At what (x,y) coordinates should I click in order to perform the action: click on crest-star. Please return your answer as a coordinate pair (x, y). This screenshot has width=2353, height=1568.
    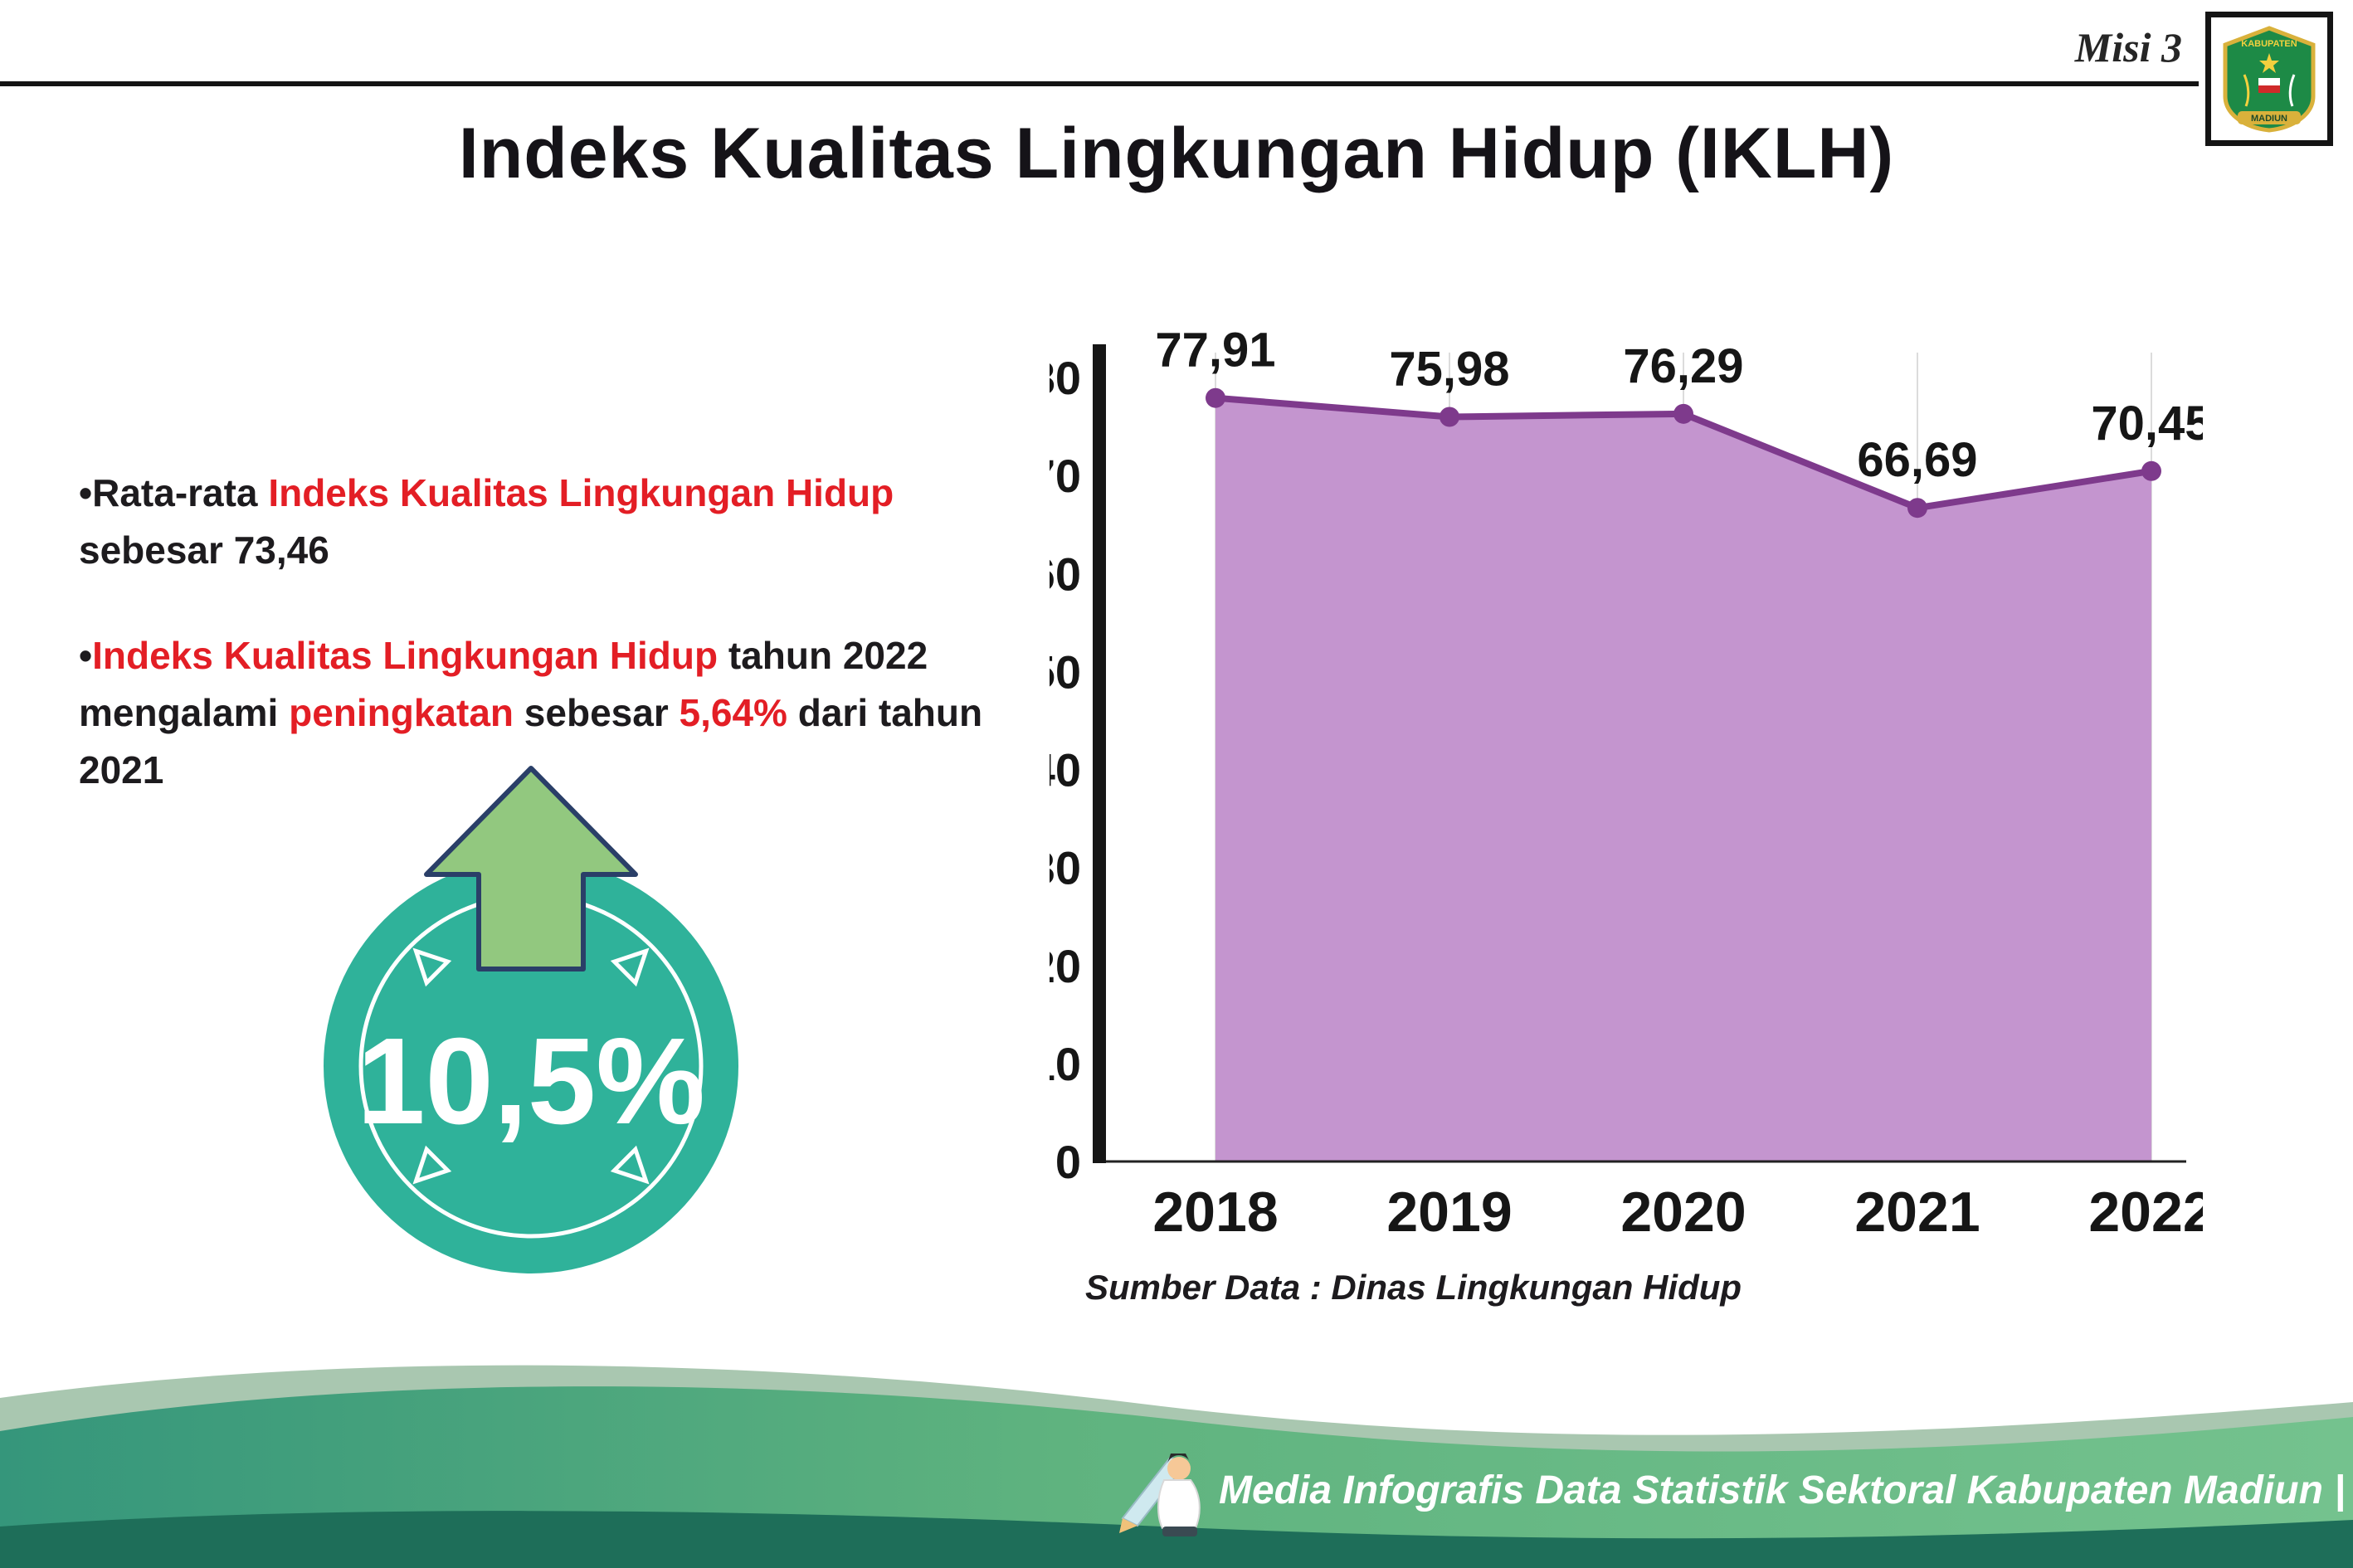
    Looking at the image, I should click on (2269, 63).